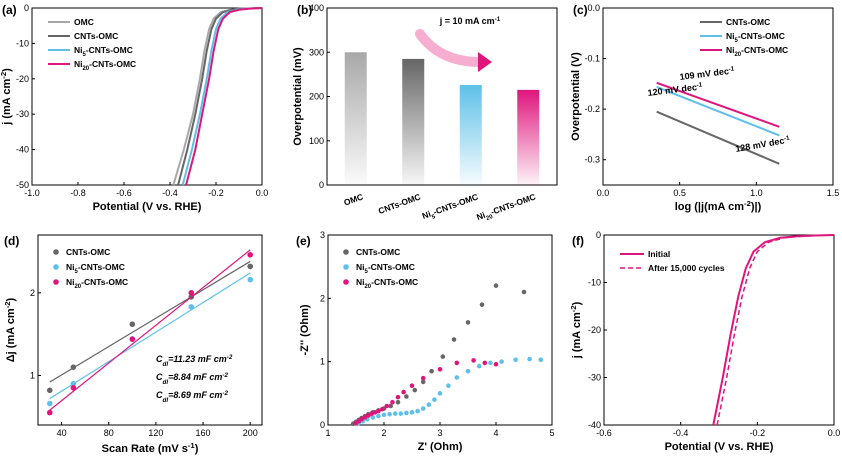 The image size is (842, 458). I want to click on y-tick-label: 2, so click(322, 298).